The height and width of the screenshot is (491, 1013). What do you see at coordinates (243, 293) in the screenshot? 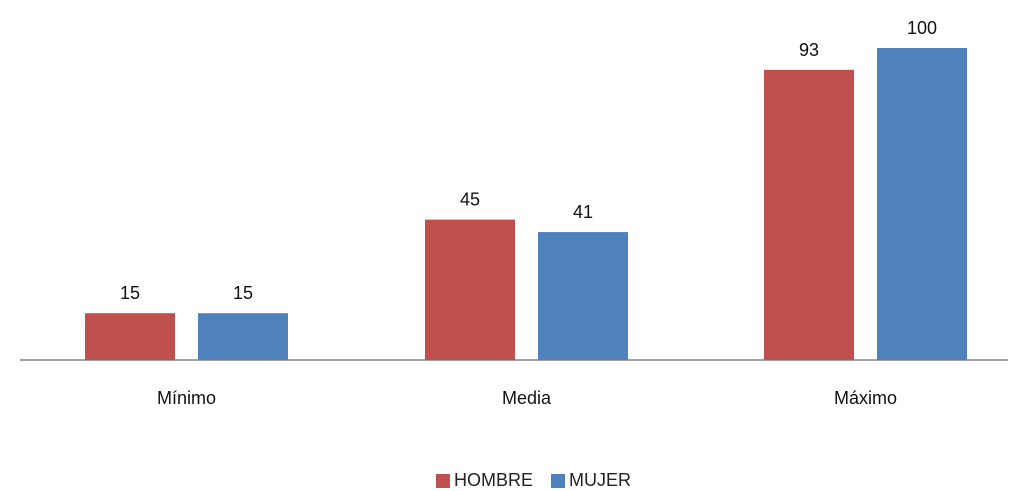
I see `data-label-mujer-0: 15` at bounding box center [243, 293].